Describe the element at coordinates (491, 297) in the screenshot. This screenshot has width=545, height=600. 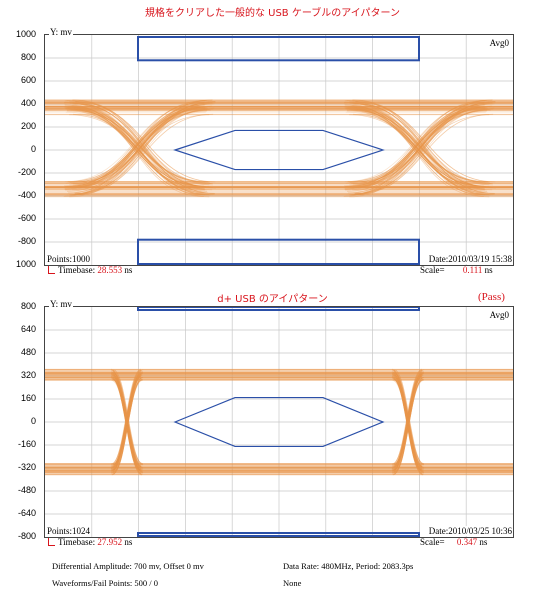
I see `chart2-status: (Pass)` at that location.